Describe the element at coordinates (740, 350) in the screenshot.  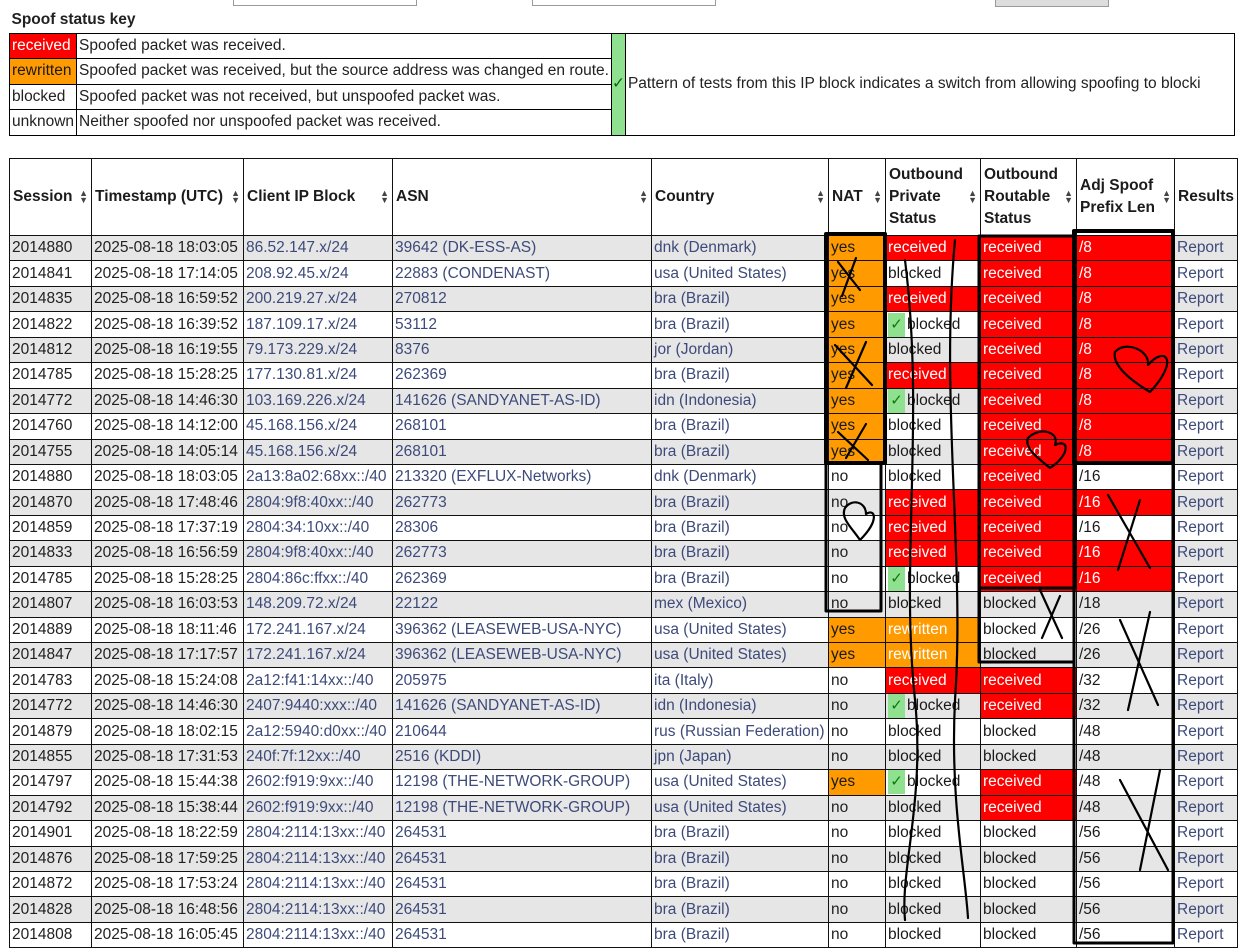
I see `cell-country-link: jor (Jordan)` at that location.